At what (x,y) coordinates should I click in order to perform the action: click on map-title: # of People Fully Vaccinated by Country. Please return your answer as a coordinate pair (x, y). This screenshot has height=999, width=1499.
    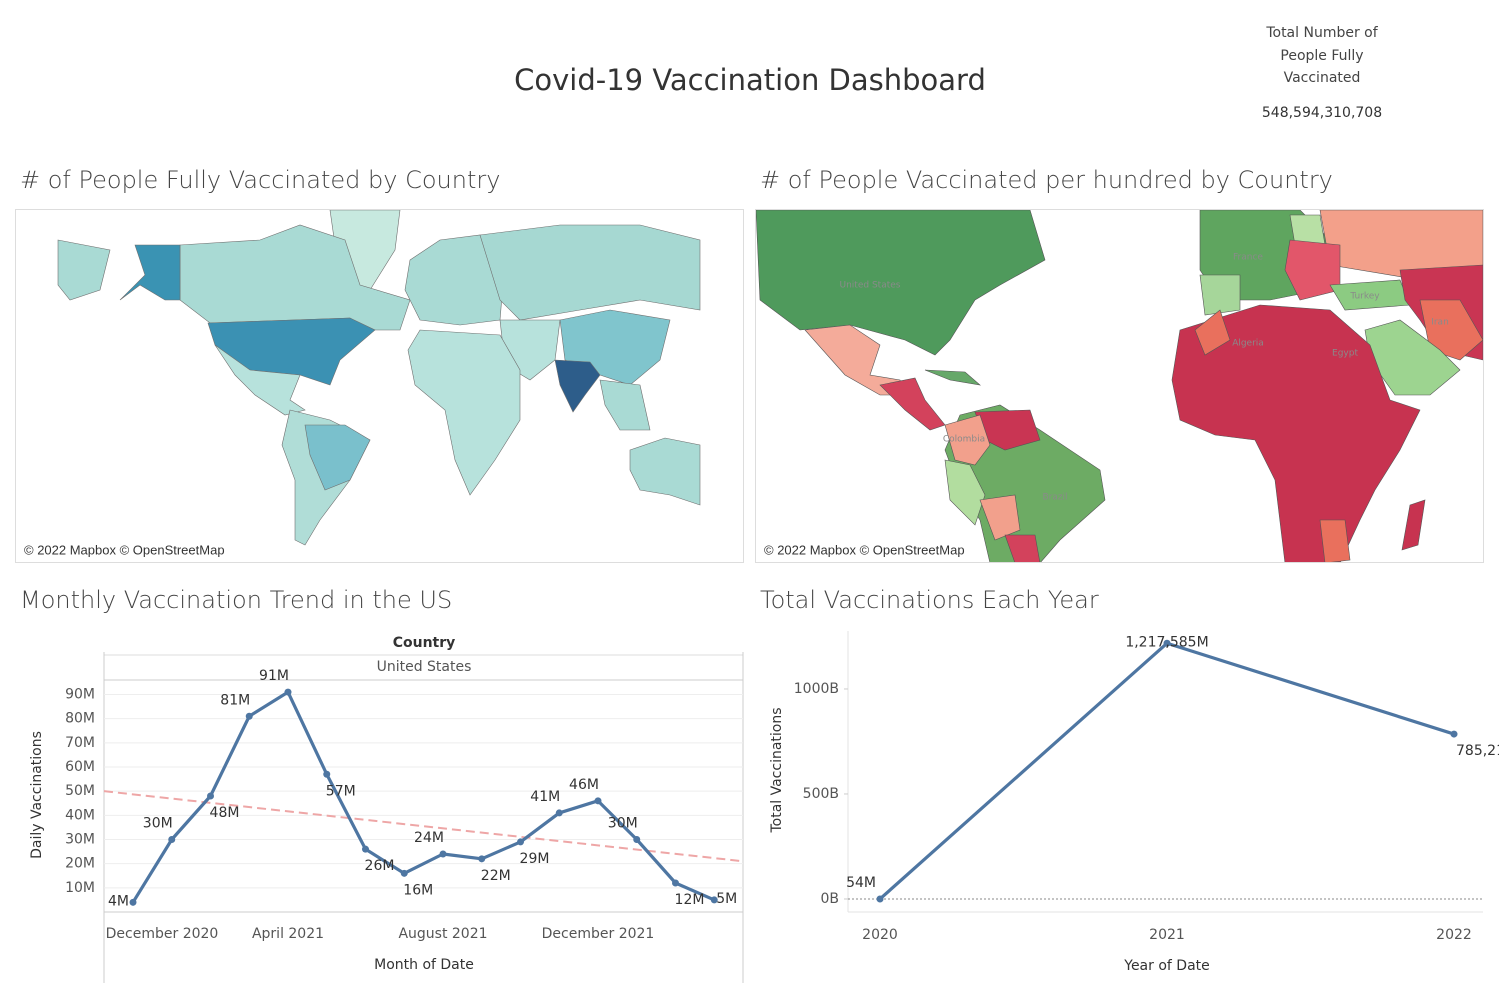
    Looking at the image, I should click on (260, 180).